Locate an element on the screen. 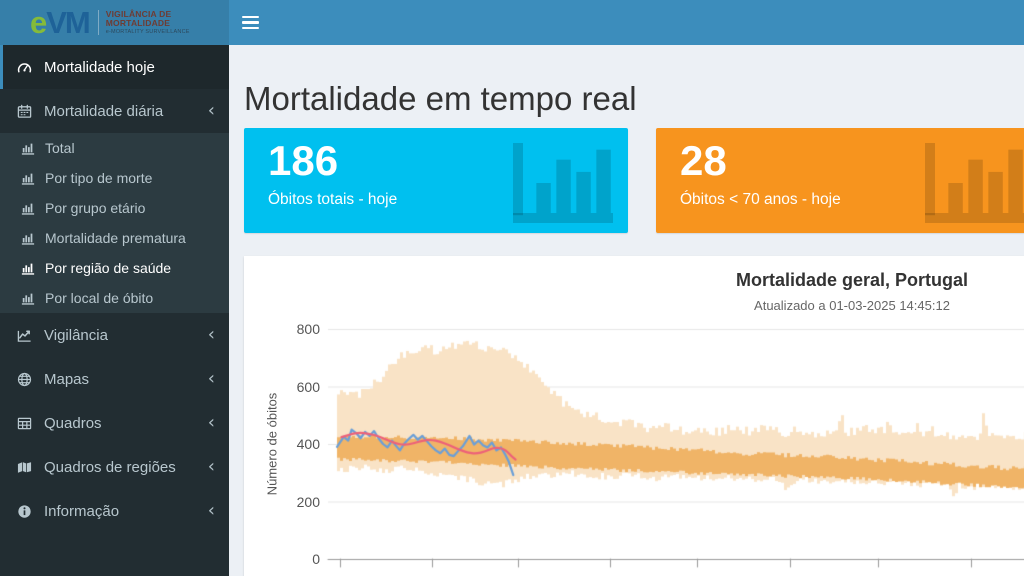  sidebar-subitem-label: Mortalidade prematura is located at coordinates (115, 238).